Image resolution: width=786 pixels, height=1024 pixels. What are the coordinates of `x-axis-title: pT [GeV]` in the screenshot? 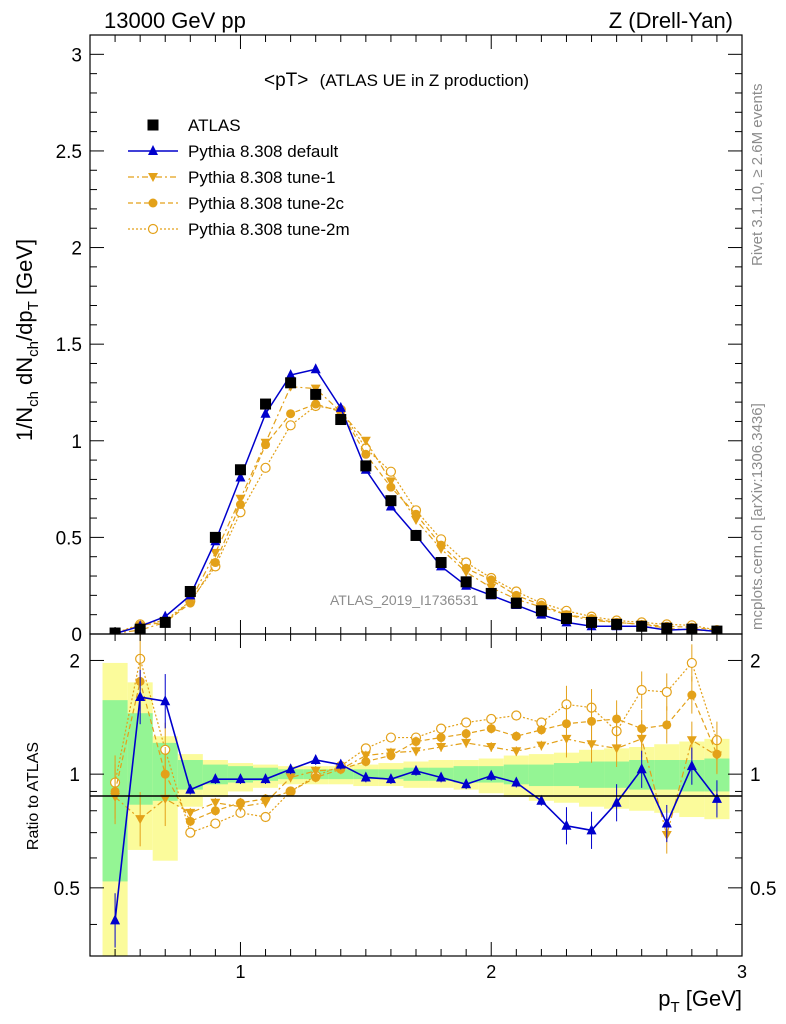 It's located at (700, 1001).